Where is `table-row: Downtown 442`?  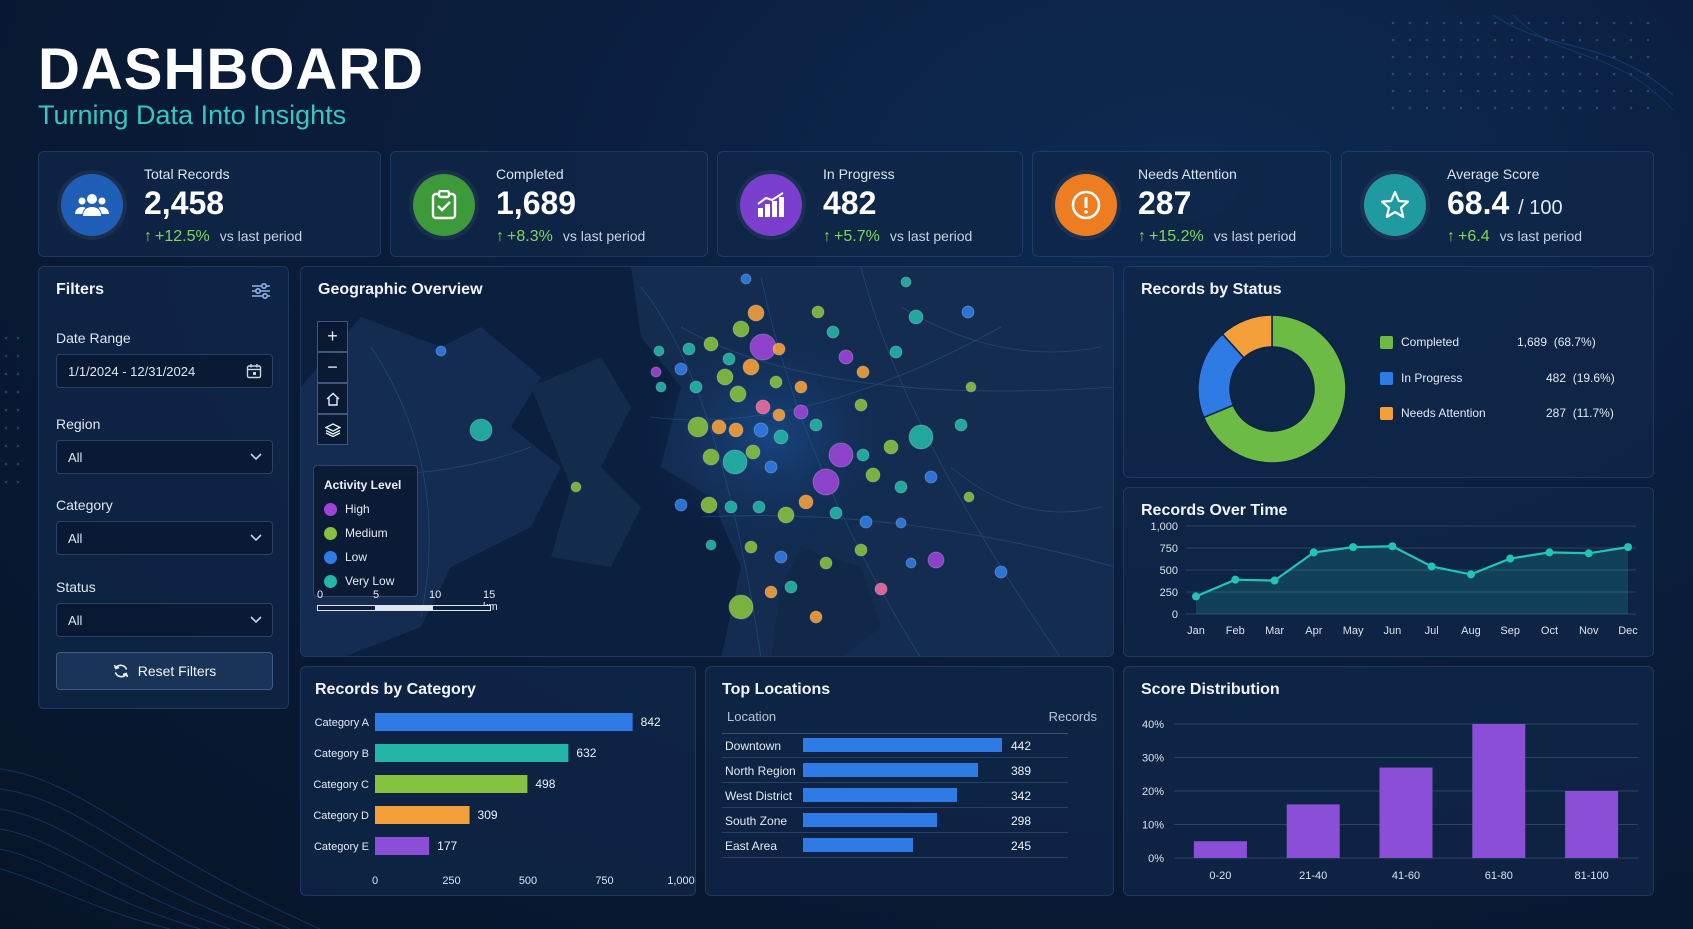 table-row: Downtown 442 is located at coordinates (895, 746).